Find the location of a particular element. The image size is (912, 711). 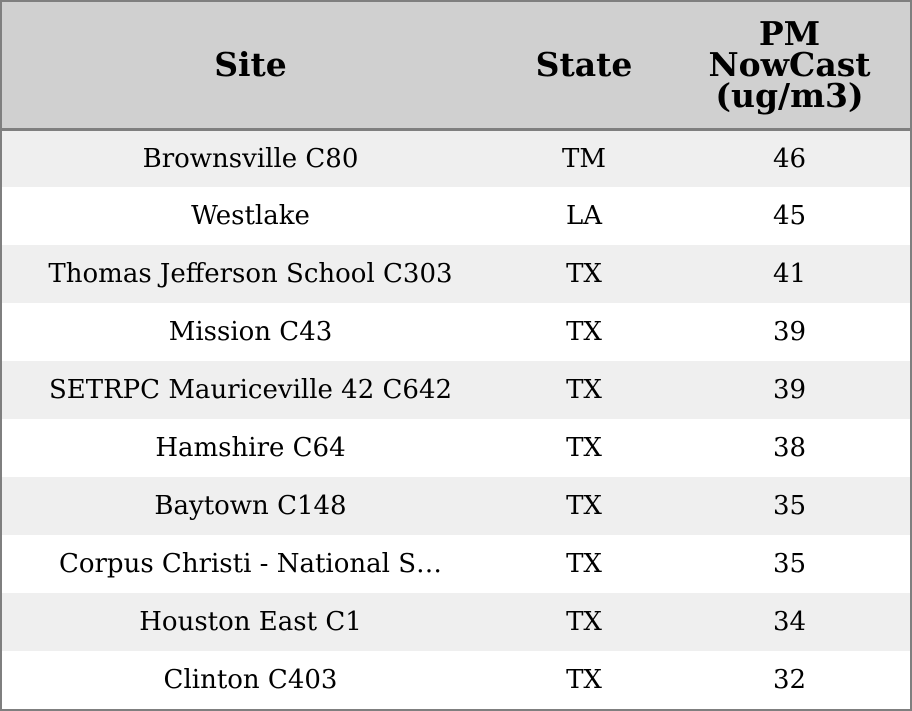

table-row: Westlake LA 45 is located at coordinates (456, 216).